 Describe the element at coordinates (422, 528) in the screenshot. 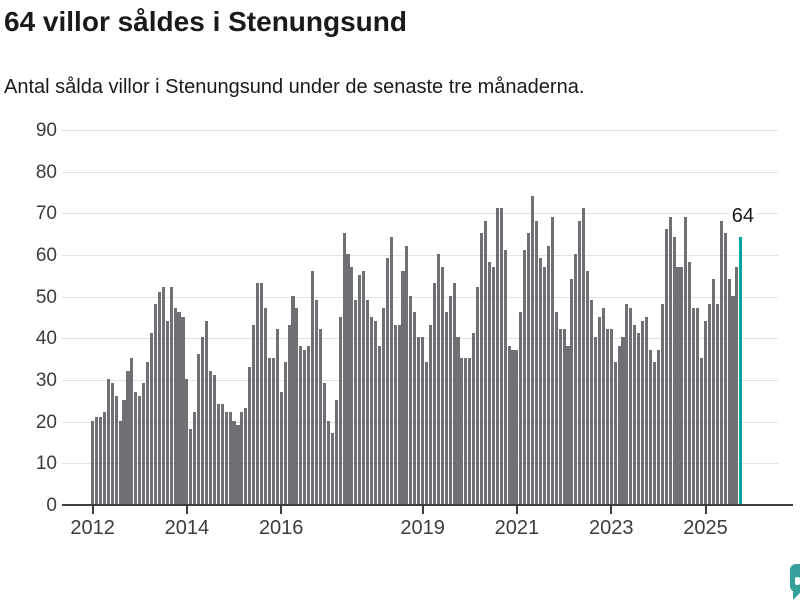

I see `x-axis-label-2019: 2019` at that location.